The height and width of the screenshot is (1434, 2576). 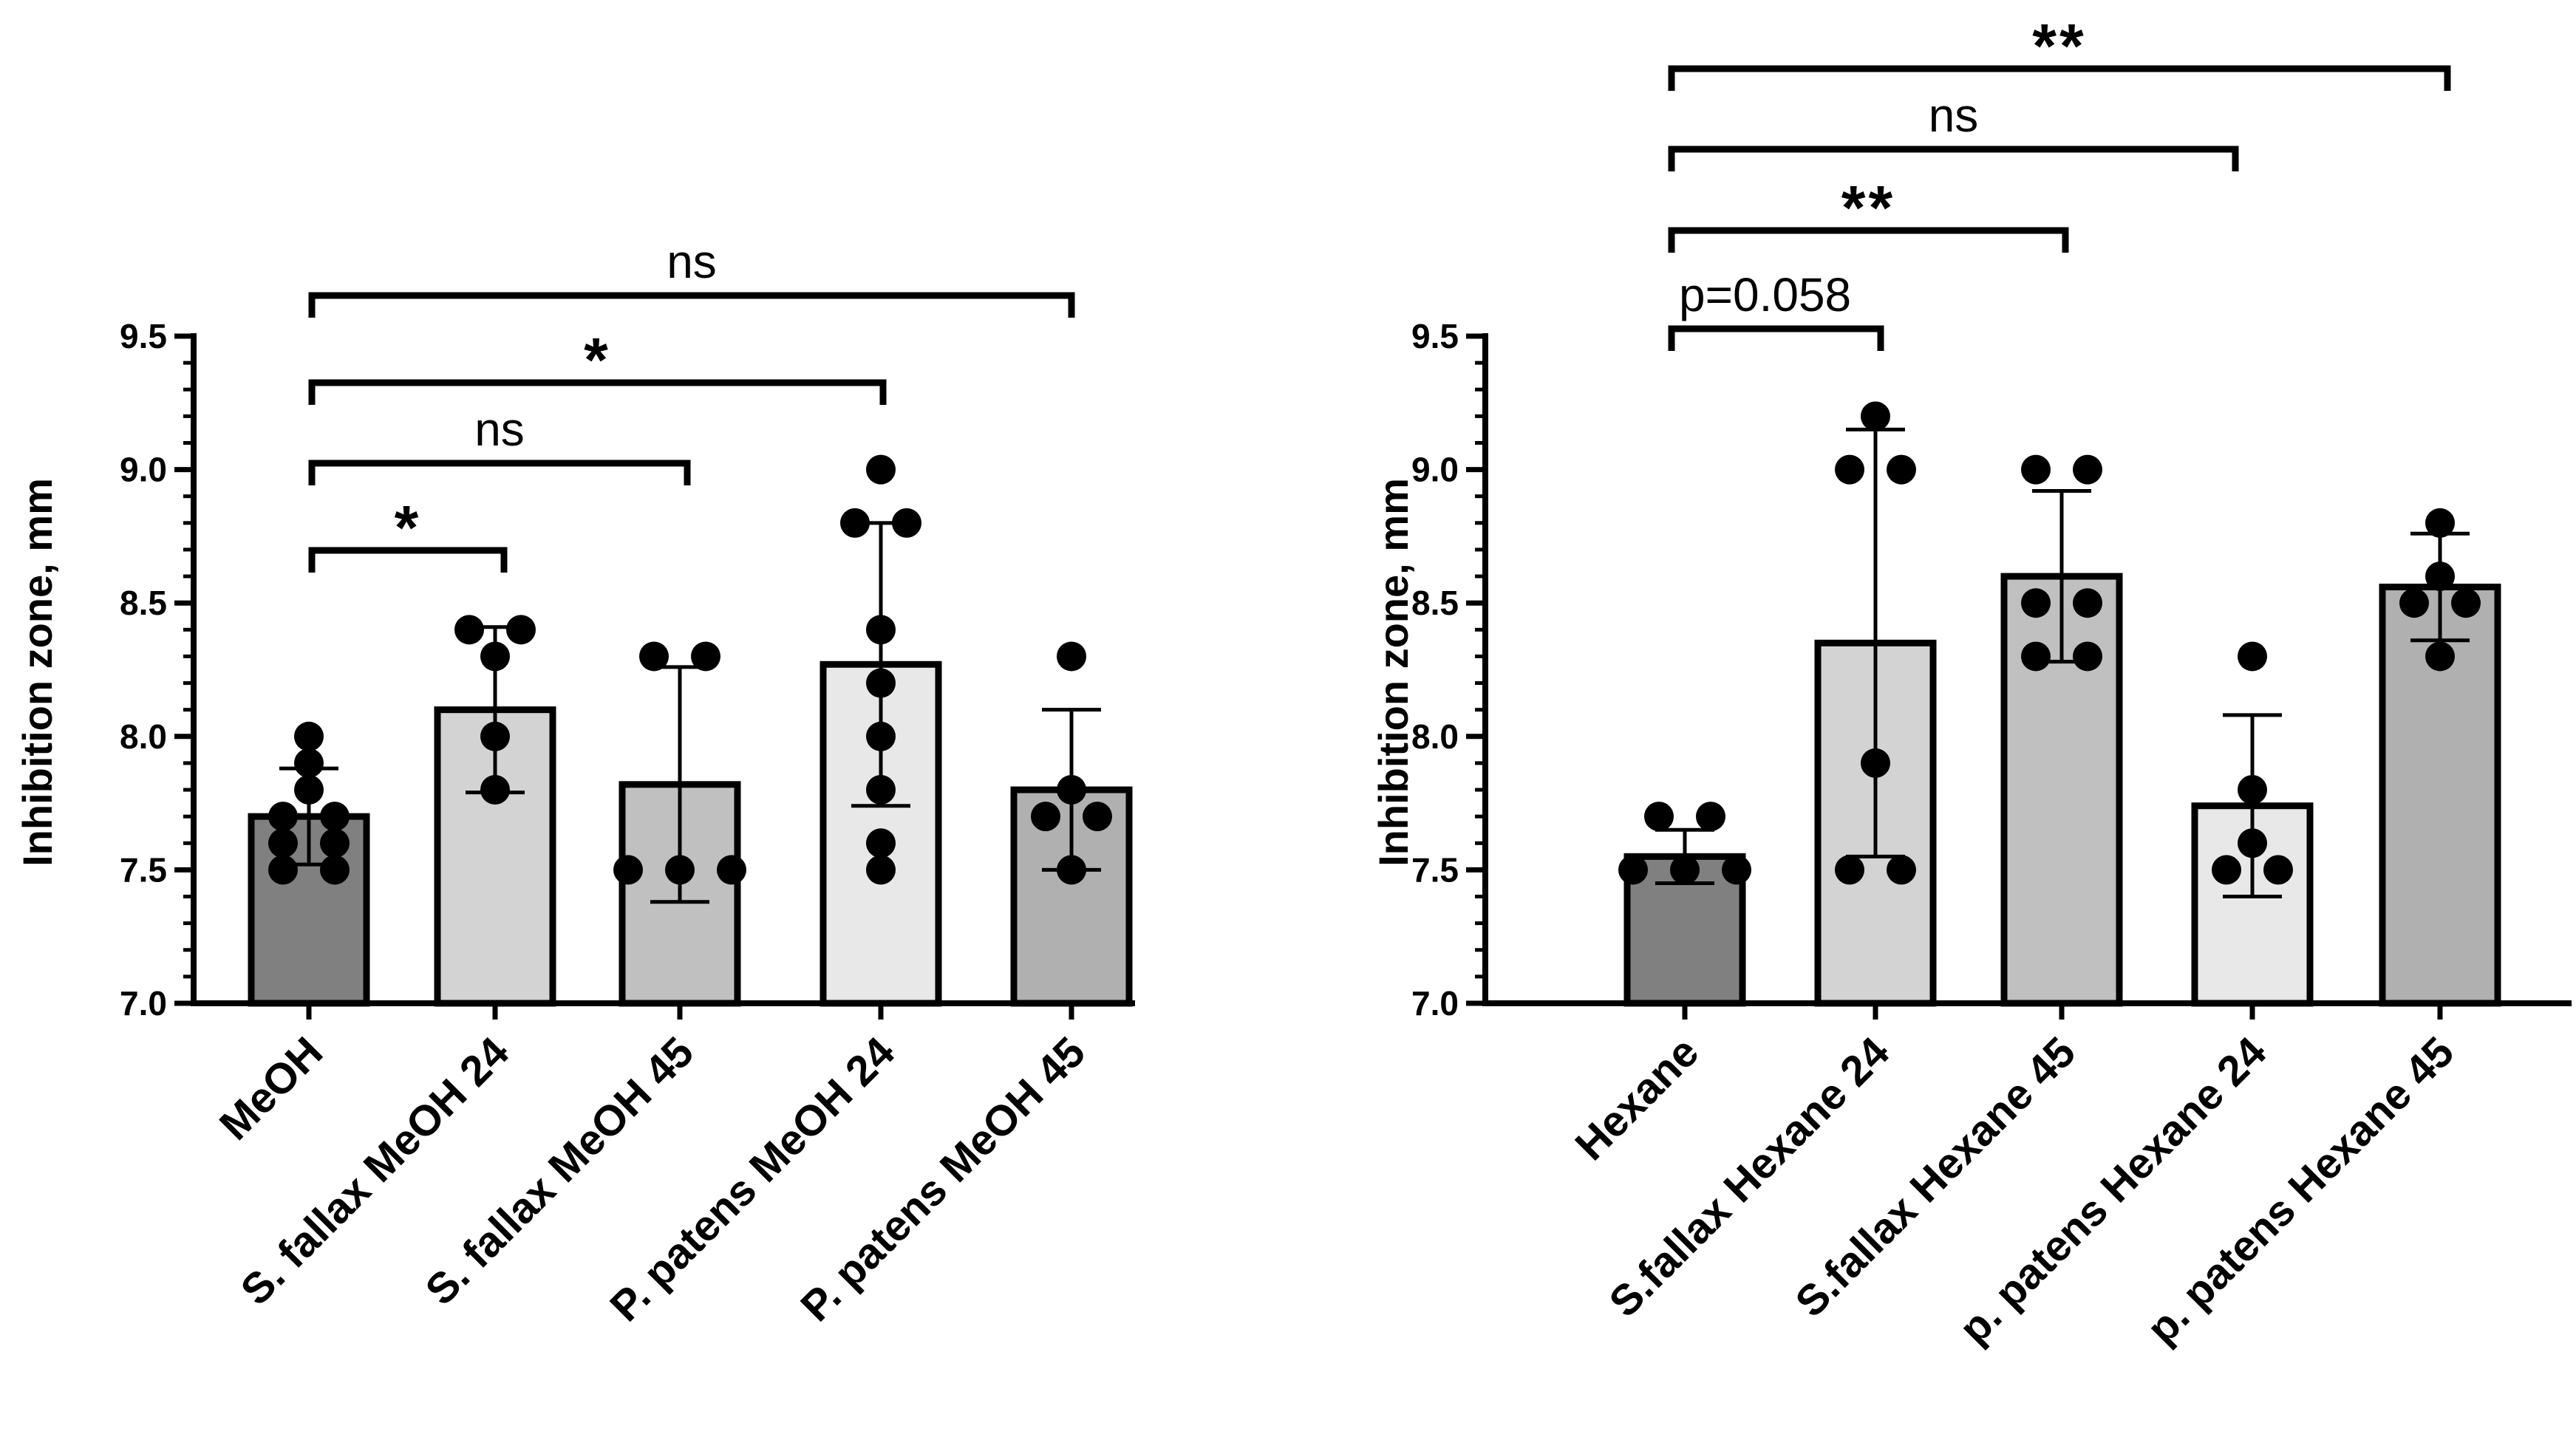 What do you see at coordinates (1637, 1099) in the screenshot?
I see `category-label: Hexane` at bounding box center [1637, 1099].